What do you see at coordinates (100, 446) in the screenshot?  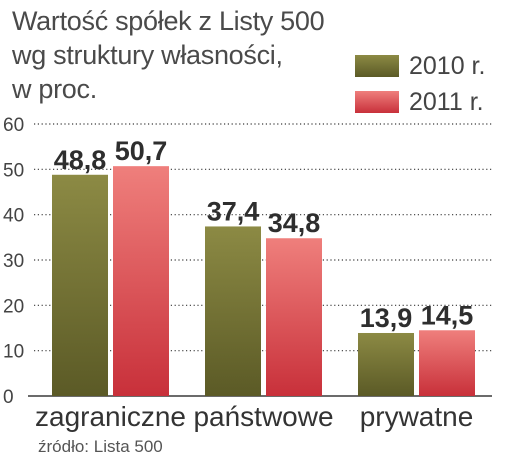 I see `source-note: źródło: Lista 500` at bounding box center [100, 446].